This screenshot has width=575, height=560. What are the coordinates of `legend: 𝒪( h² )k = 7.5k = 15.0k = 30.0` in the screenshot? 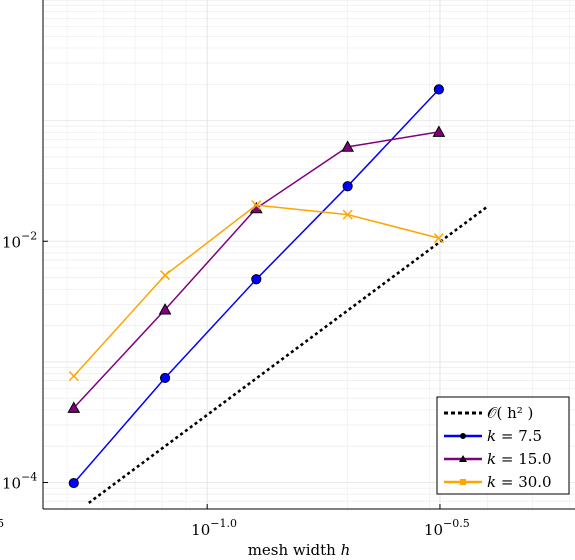 It's located at (503, 445).